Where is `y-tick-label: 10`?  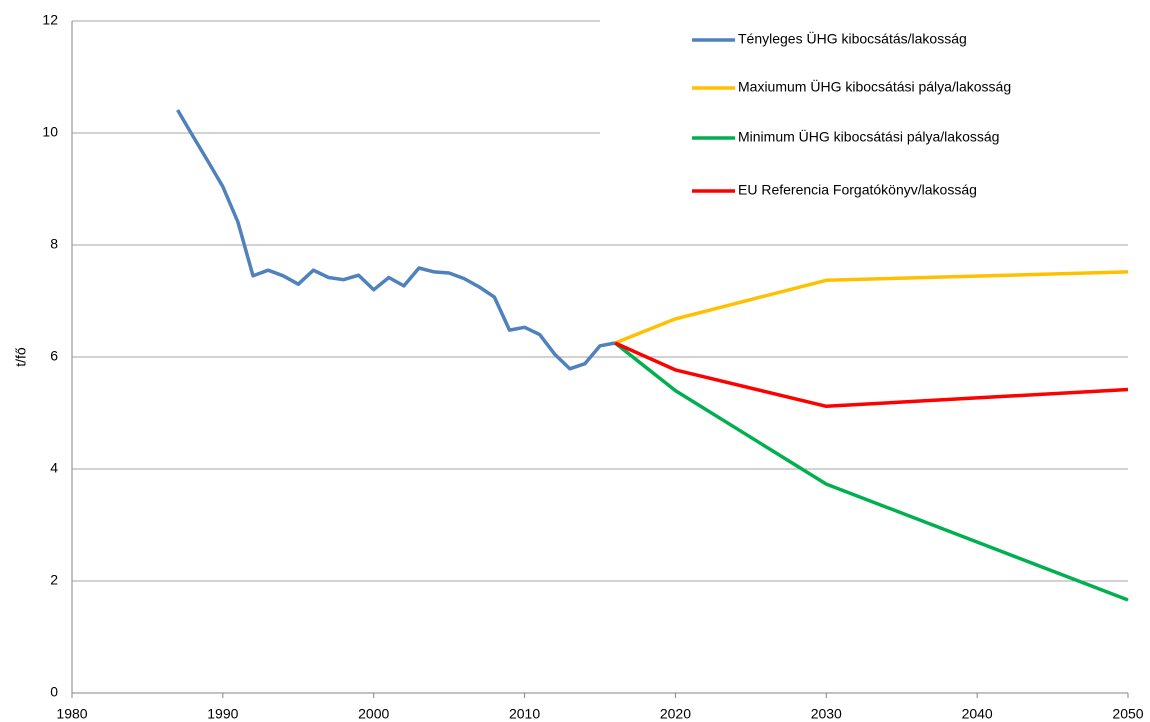
y-tick-label: 10 is located at coordinates (50, 132).